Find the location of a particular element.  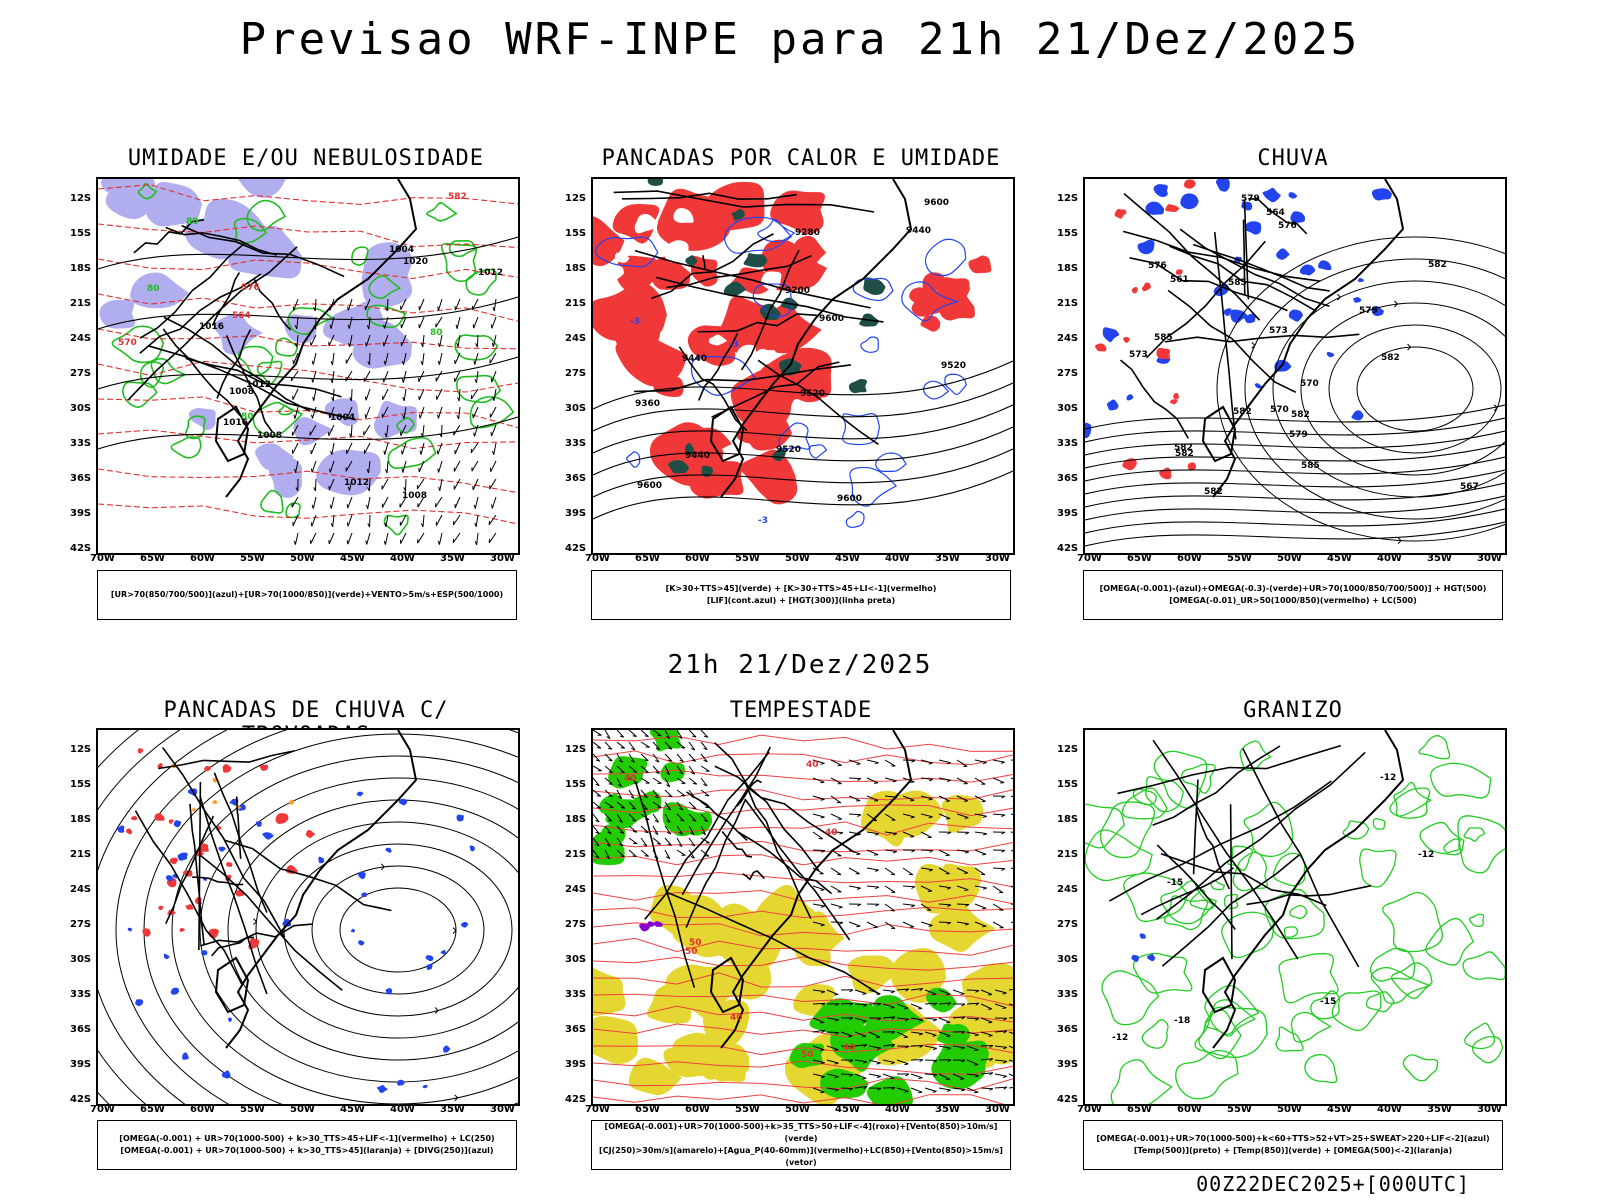

contour-label: 9440 is located at coordinates (918, 231).